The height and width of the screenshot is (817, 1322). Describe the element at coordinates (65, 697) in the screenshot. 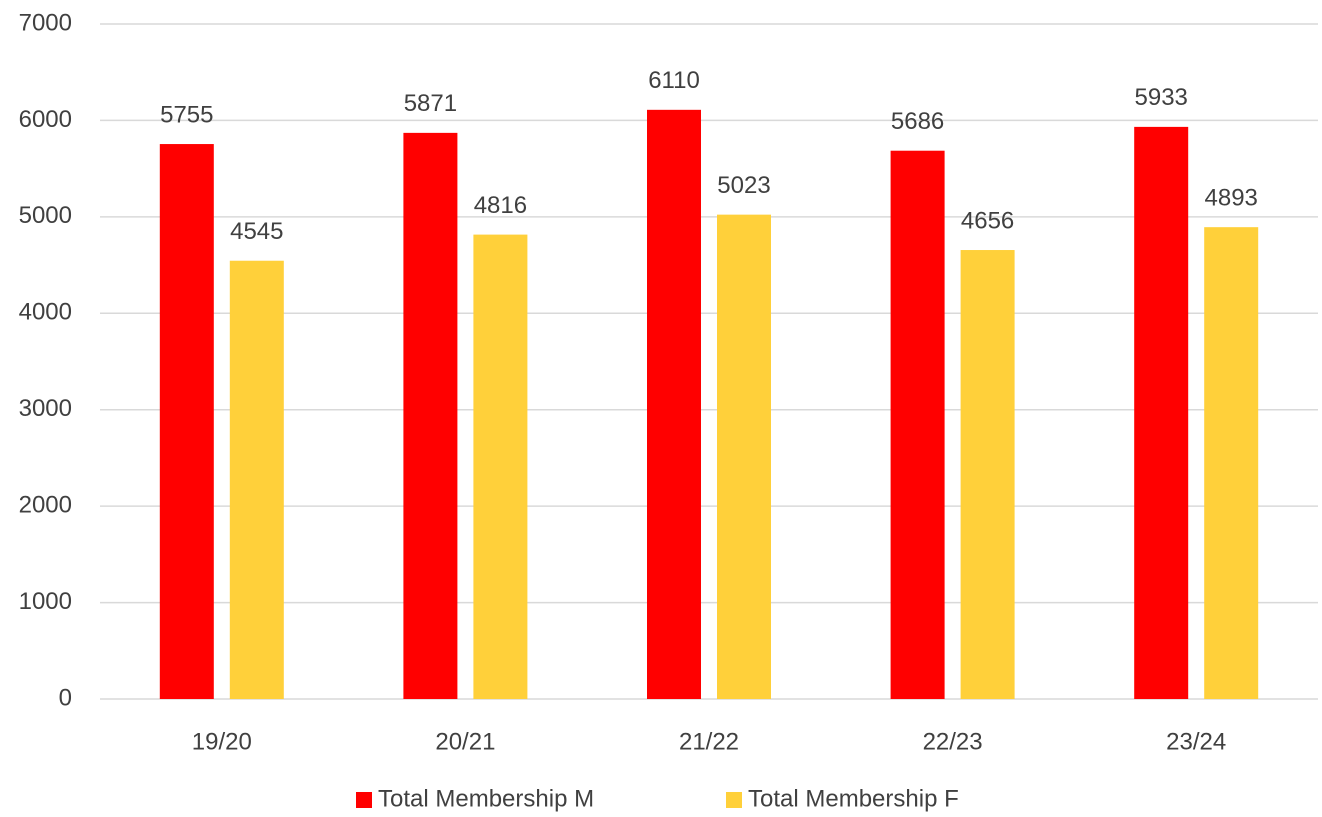

I see `y-tick-label: 0` at that location.